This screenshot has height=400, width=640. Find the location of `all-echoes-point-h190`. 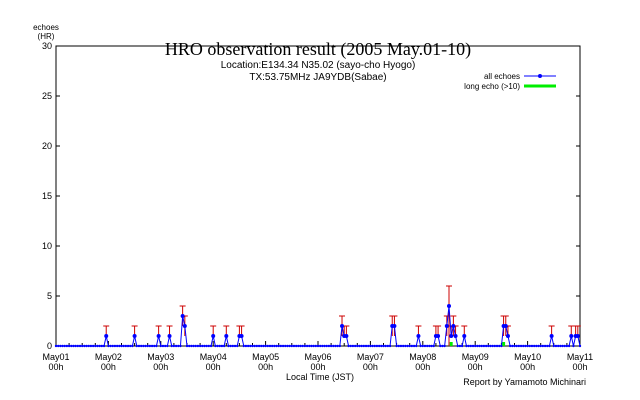

all-echoes-point-h190 is located at coordinates (471, 346).